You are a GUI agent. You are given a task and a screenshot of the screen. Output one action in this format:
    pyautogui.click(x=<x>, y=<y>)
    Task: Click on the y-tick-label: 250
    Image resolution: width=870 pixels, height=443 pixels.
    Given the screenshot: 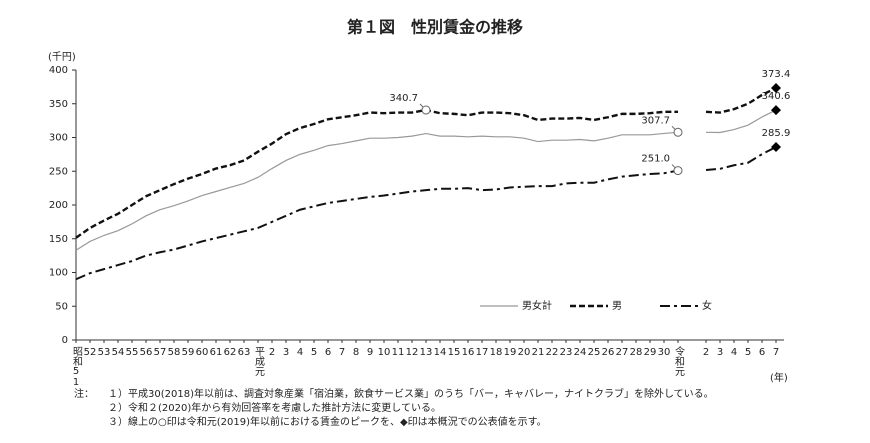 What is the action you would take?
    pyautogui.click(x=58, y=171)
    